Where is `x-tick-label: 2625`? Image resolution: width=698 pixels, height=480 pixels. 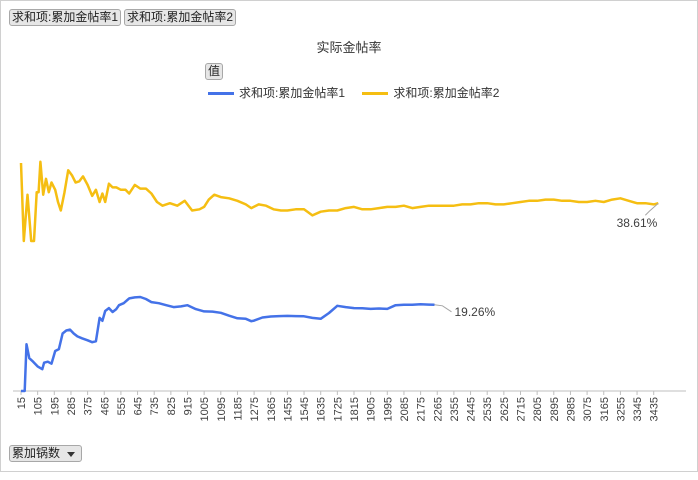 x-tick-label: 2625 is located at coordinates (505, 409).